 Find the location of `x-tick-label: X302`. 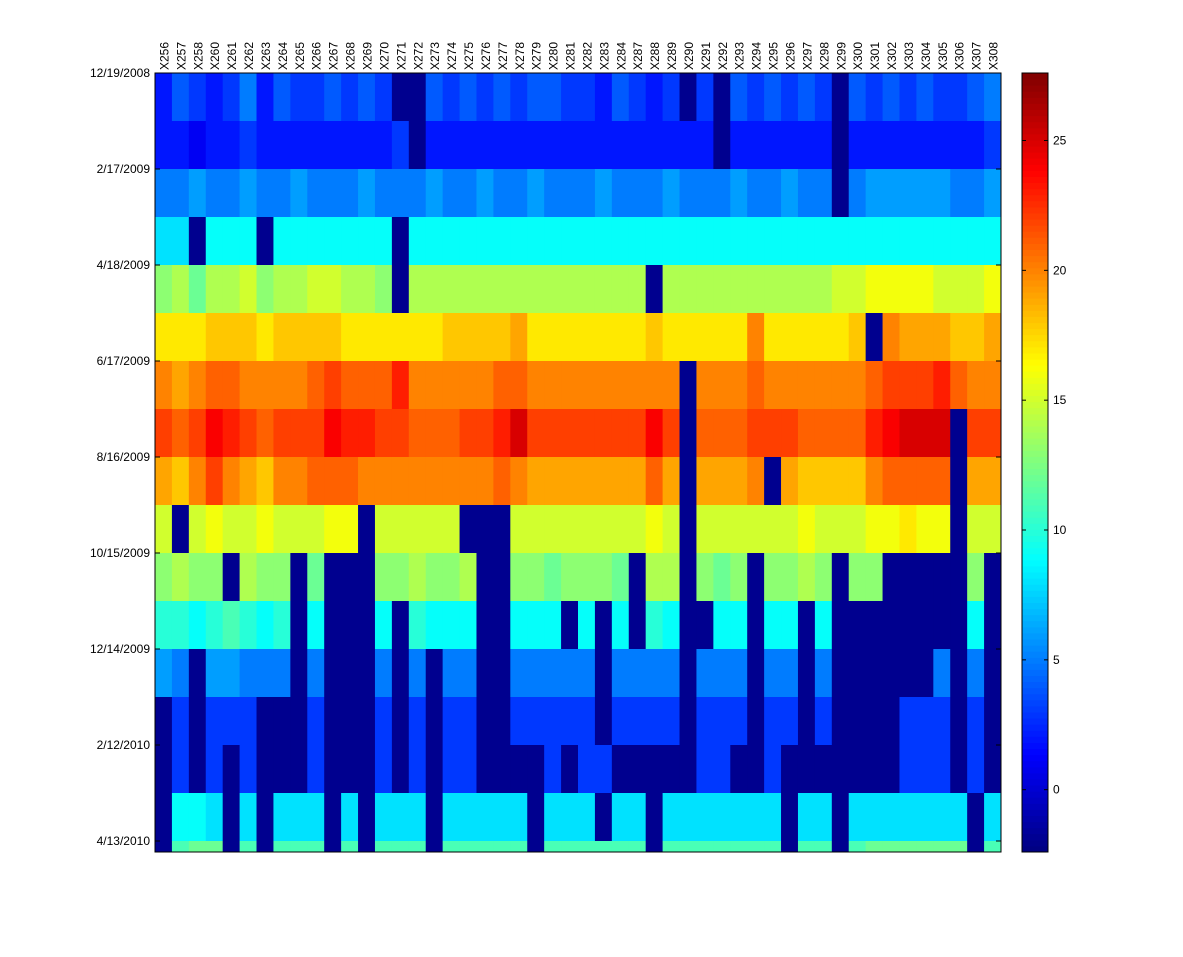

x-tick-label: X302 is located at coordinates (892, 56).